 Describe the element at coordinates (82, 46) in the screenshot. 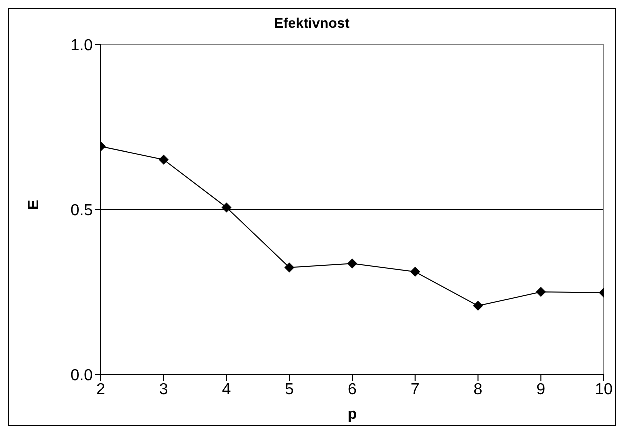

I see `y-tick-label: 1.0` at that location.